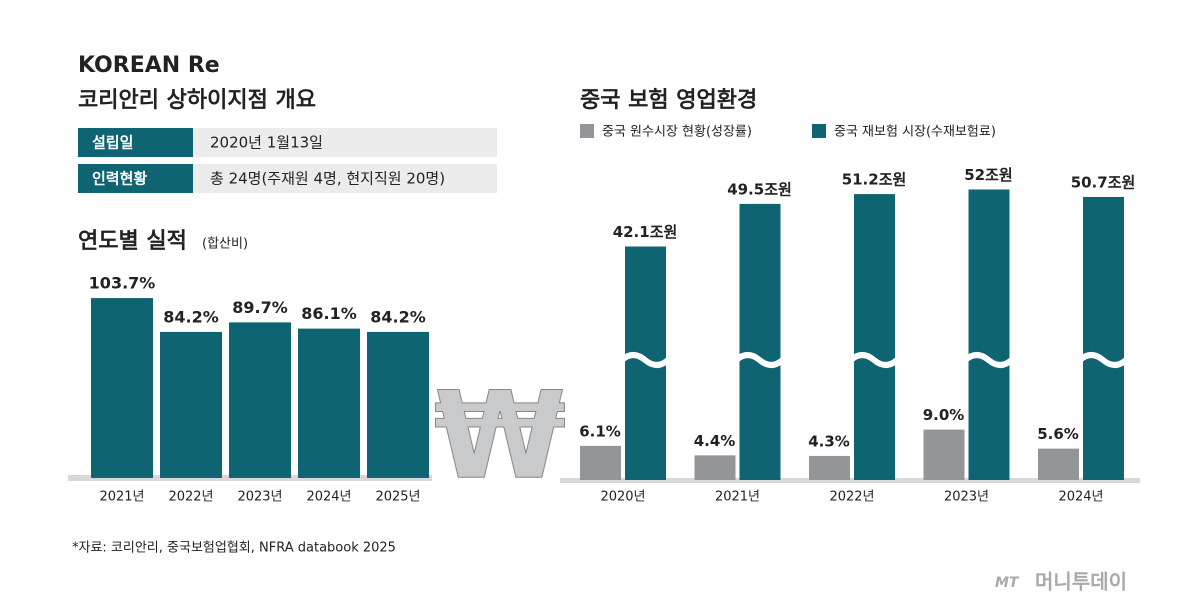 Image resolution: width=1200 pixels, height=611 pixels. Describe the element at coordinates (645, 232) in the screenshot. I see `value-label: 42.1조원` at that location.